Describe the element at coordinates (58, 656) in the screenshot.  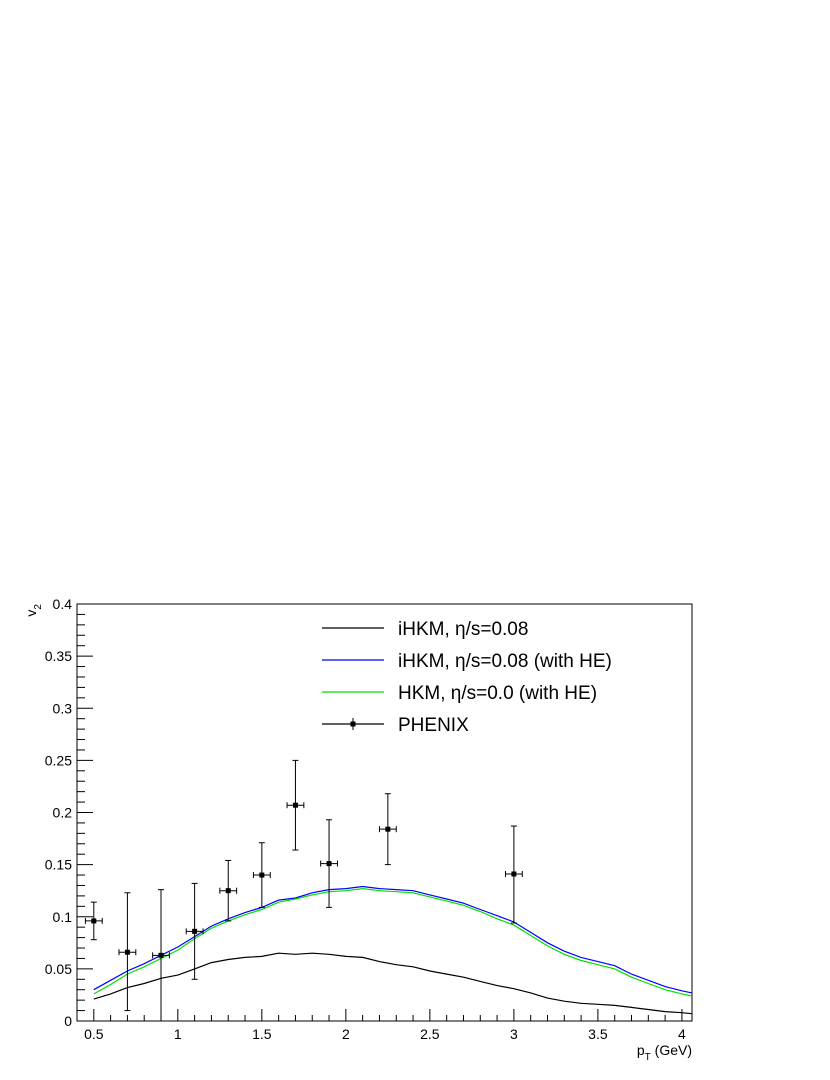
I see `y-tick-label: 0.35` at that location.